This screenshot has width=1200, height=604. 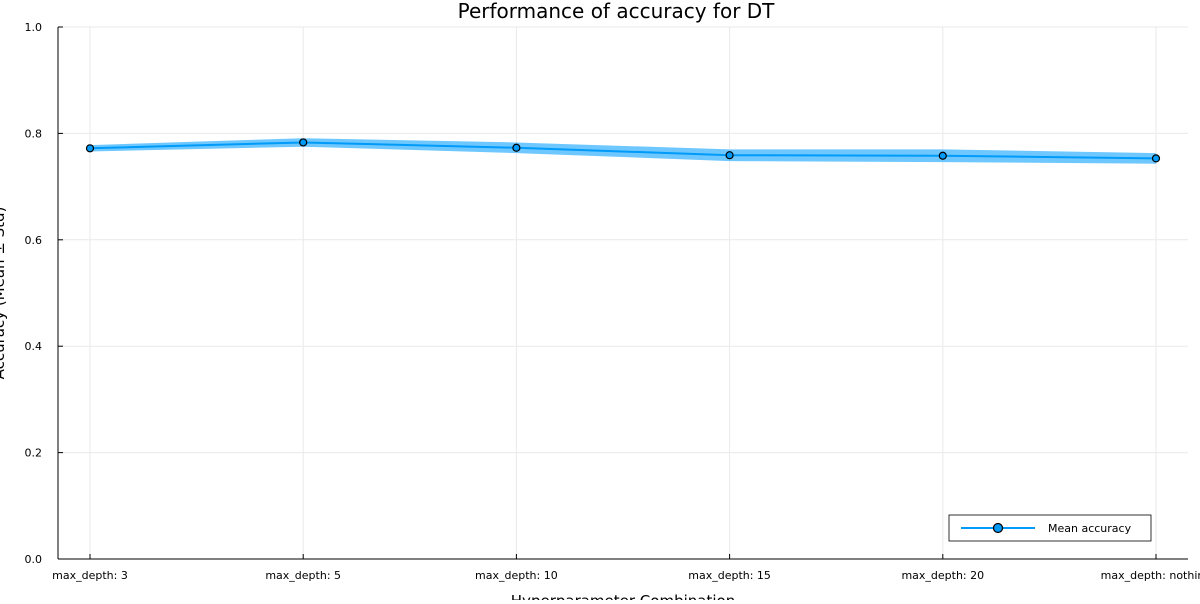 I want to click on y-axis-title: Accuracy (Mean ± Std), so click(x=4, y=293).